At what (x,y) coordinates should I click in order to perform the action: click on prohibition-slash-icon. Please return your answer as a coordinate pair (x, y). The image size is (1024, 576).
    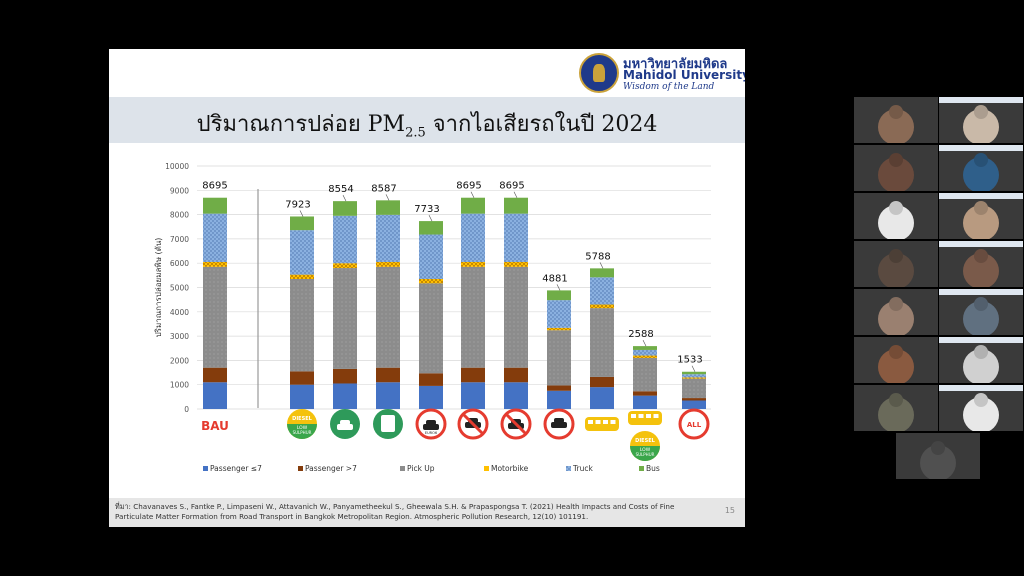
    Looking at the image, I should click on (516, 424).